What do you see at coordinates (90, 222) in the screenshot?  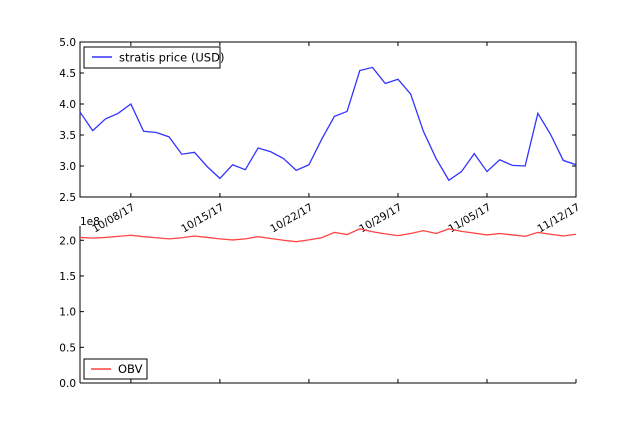 I see `obv-y-multiplier: 1e8` at bounding box center [90, 222].